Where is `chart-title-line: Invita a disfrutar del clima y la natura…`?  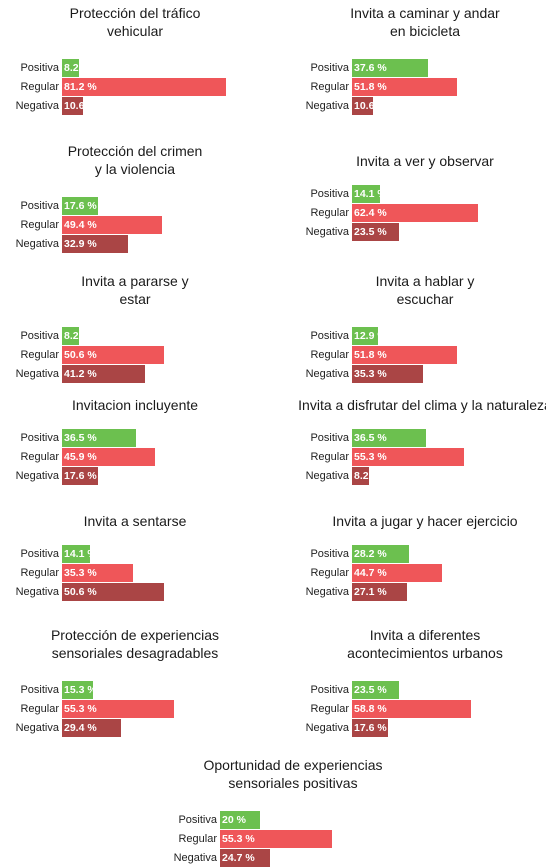 chart-title-line: Invita a disfrutar del clima y la natura… is located at coordinates (422, 405).